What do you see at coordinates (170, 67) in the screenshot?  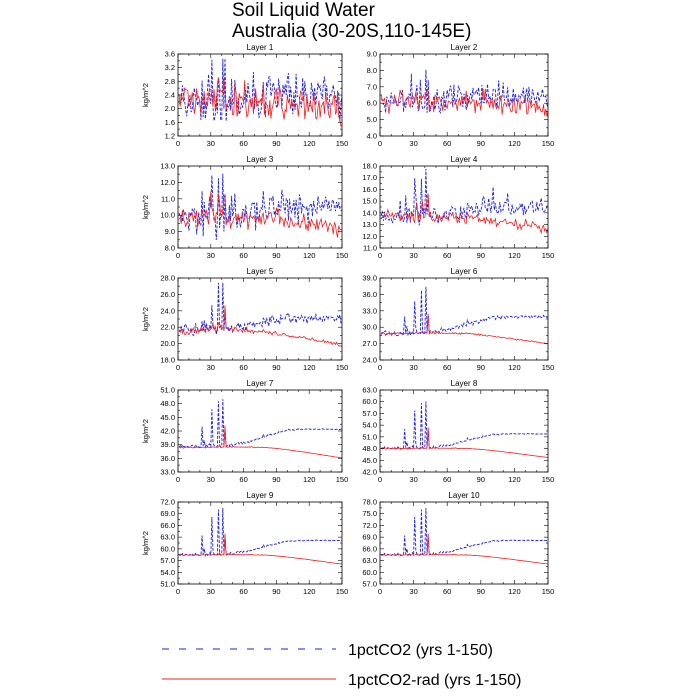 I see `y-tick-label: 3.2` at bounding box center [170, 67].